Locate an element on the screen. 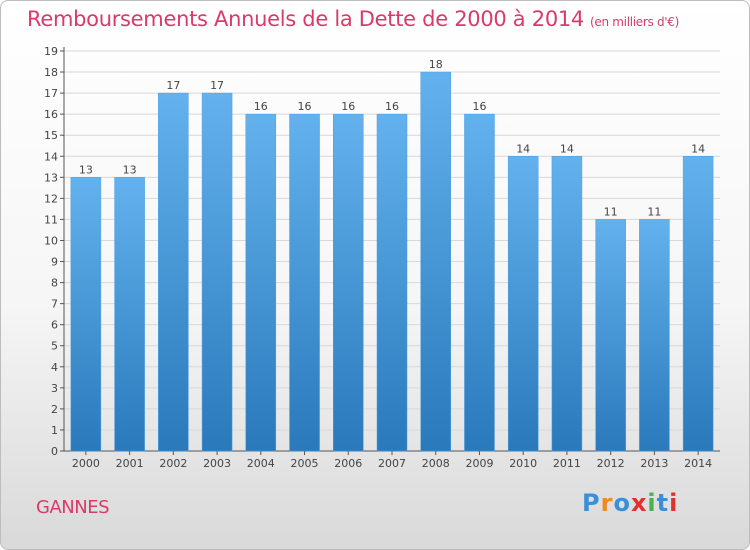 The width and height of the screenshot is (750, 550). bar-label-2008: 18 is located at coordinates (436, 64).